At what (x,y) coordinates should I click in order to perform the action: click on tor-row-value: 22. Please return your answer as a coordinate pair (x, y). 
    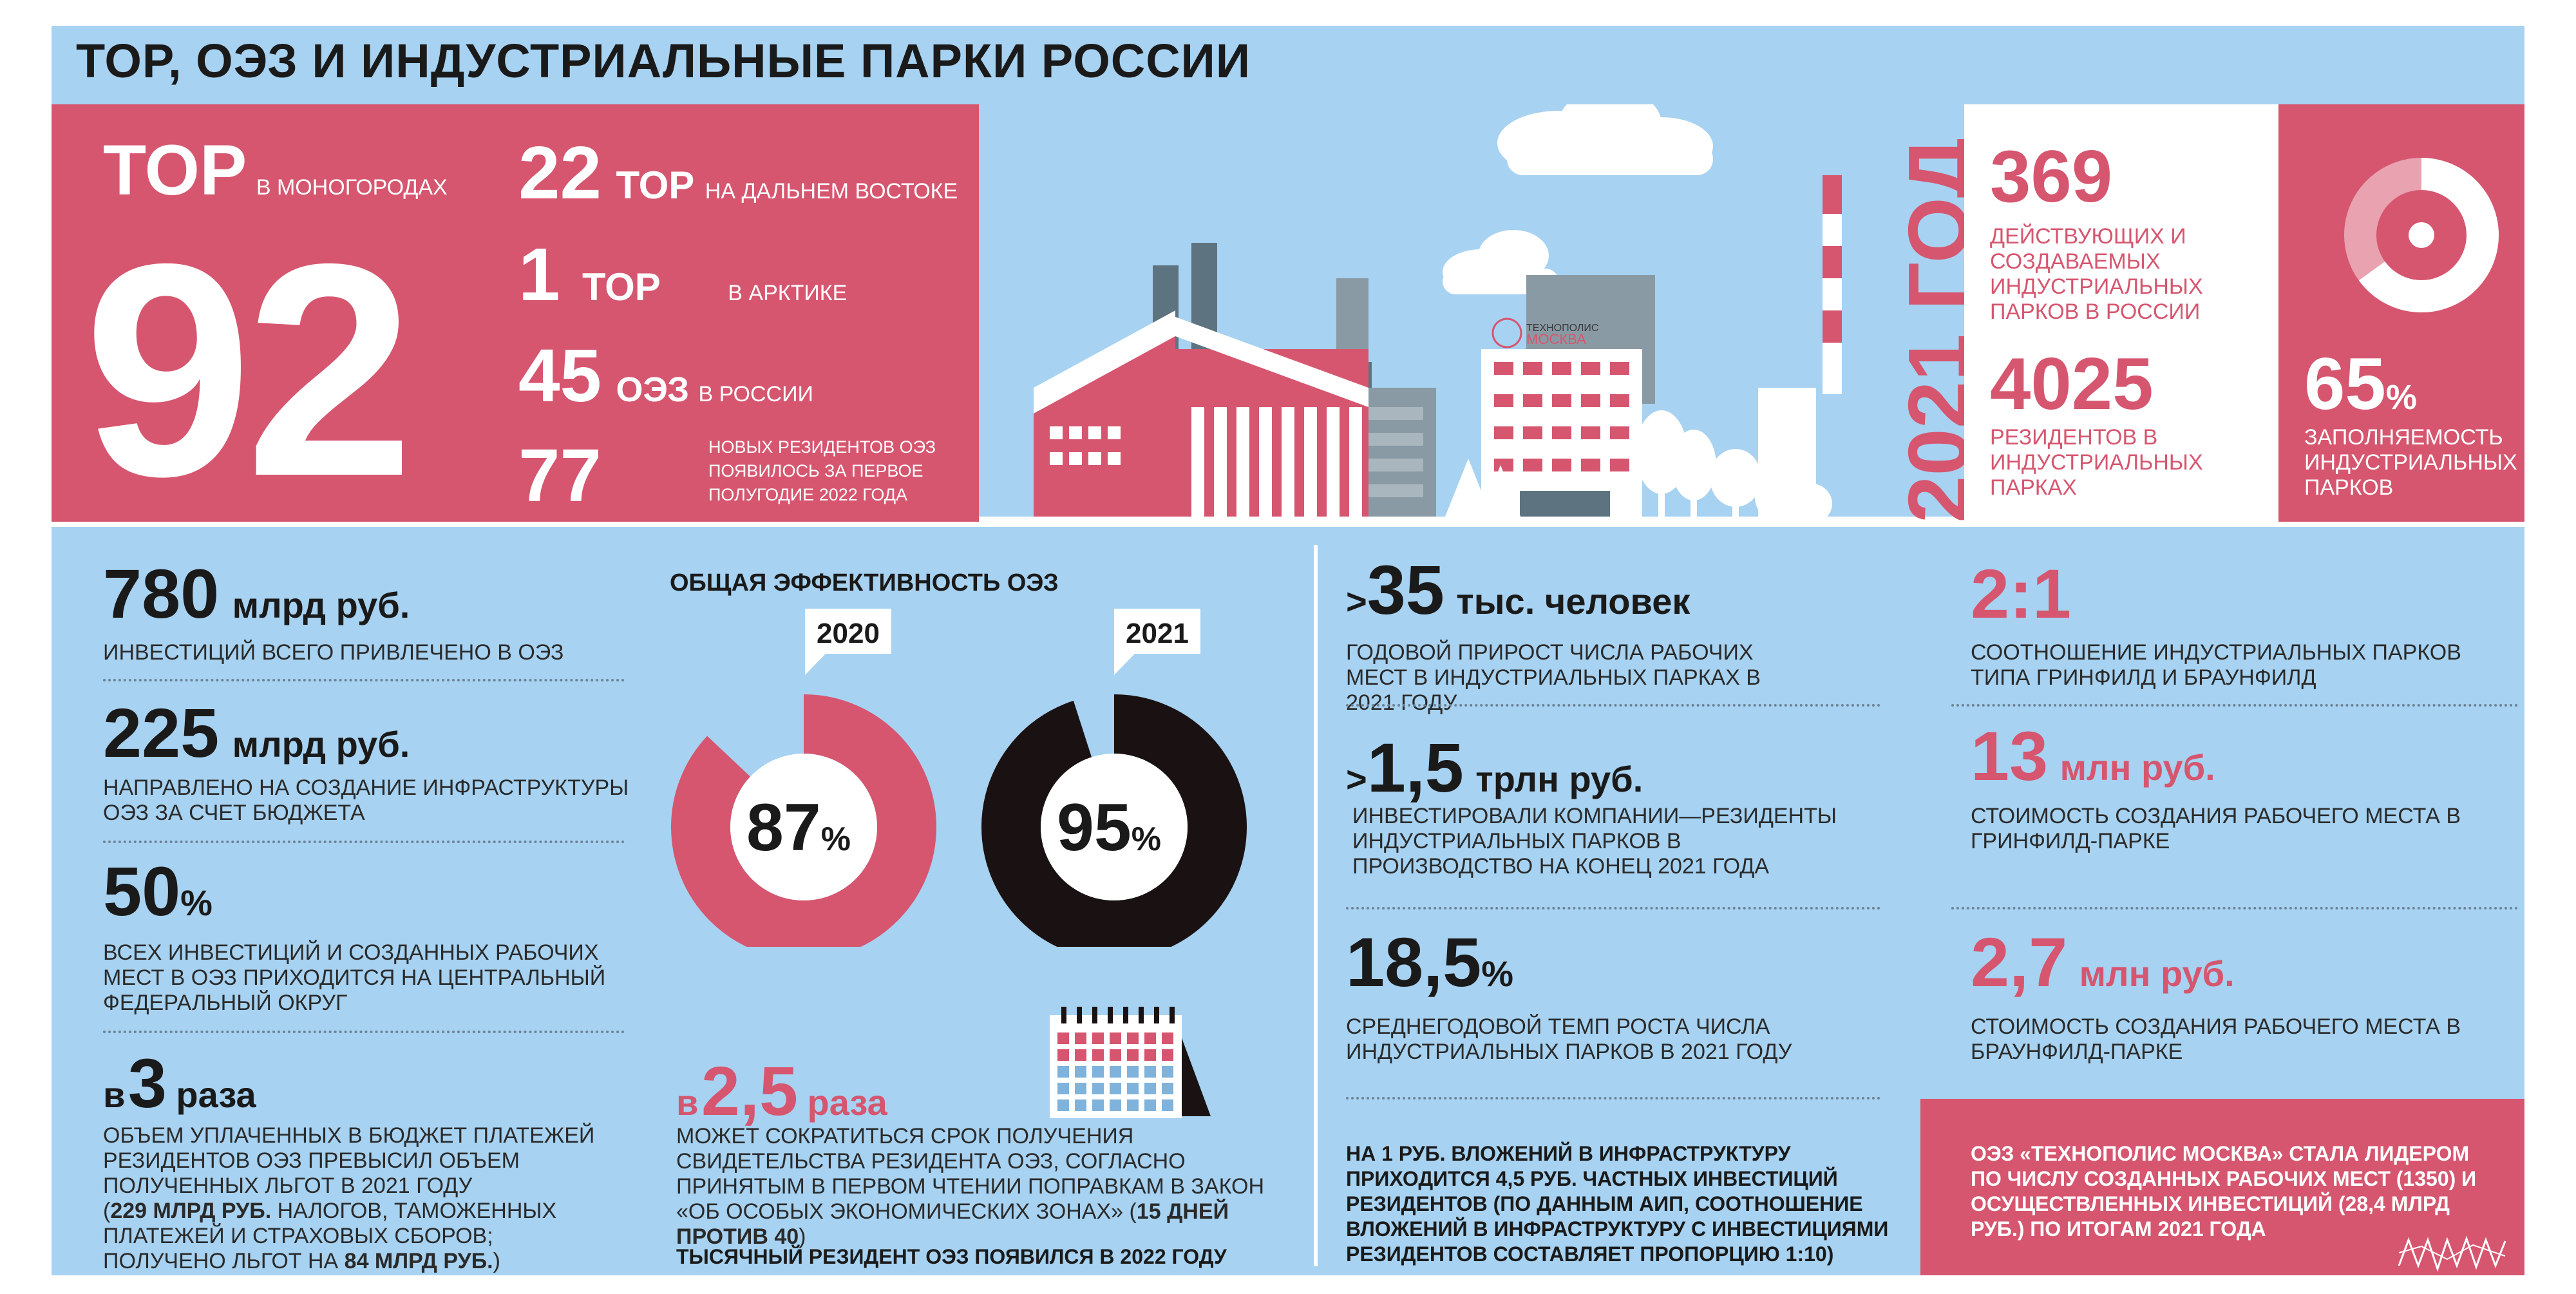
    Looking at the image, I should click on (560, 172).